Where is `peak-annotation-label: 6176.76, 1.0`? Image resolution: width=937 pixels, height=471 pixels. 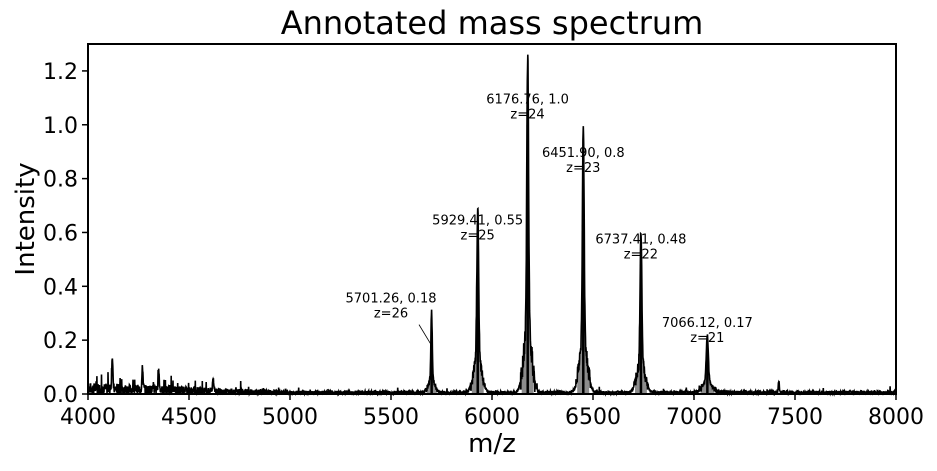 peak-annotation-label: 6176.76, 1.0 is located at coordinates (527, 99).